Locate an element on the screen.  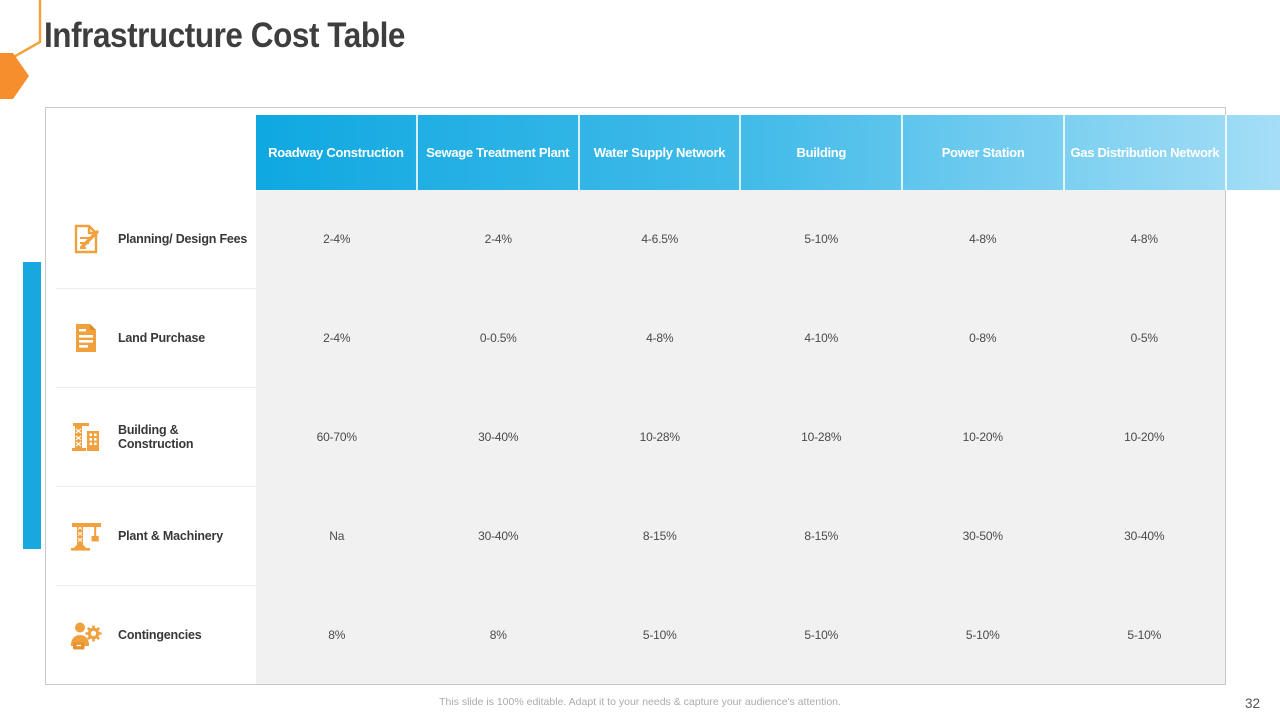
table-cell: Na is located at coordinates (337, 535).